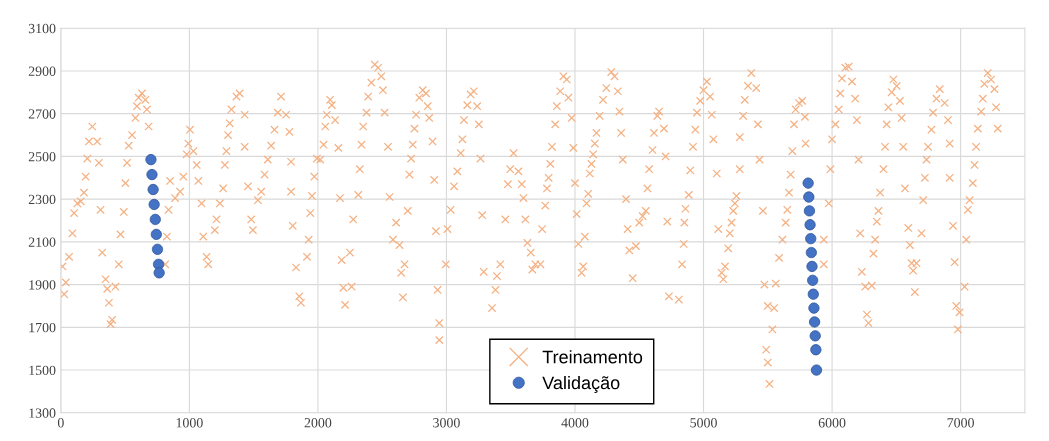 The image size is (1049, 441). What do you see at coordinates (42, 285) in the screenshot?
I see `y-tick-label: 1900` at bounding box center [42, 285].